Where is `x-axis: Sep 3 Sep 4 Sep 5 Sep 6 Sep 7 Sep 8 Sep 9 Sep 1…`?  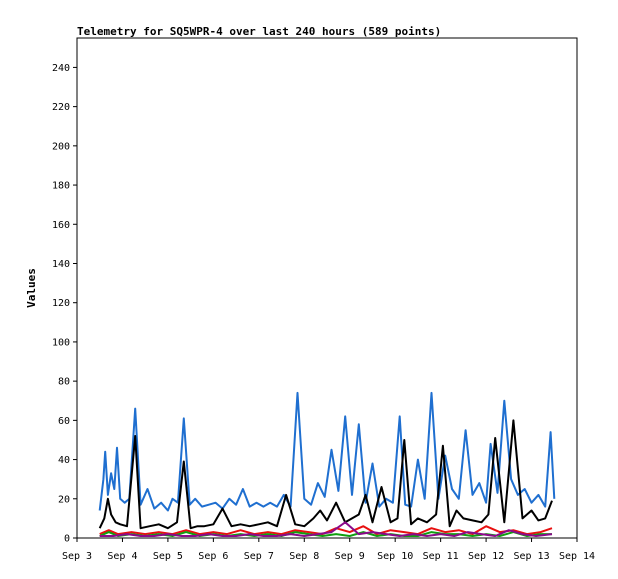
x-axis: Sep 3 Sep 4 Sep 5 Sep 6 Sep 7 Sep 8 Sep 9 Sep 1… is located at coordinates (328, 550).